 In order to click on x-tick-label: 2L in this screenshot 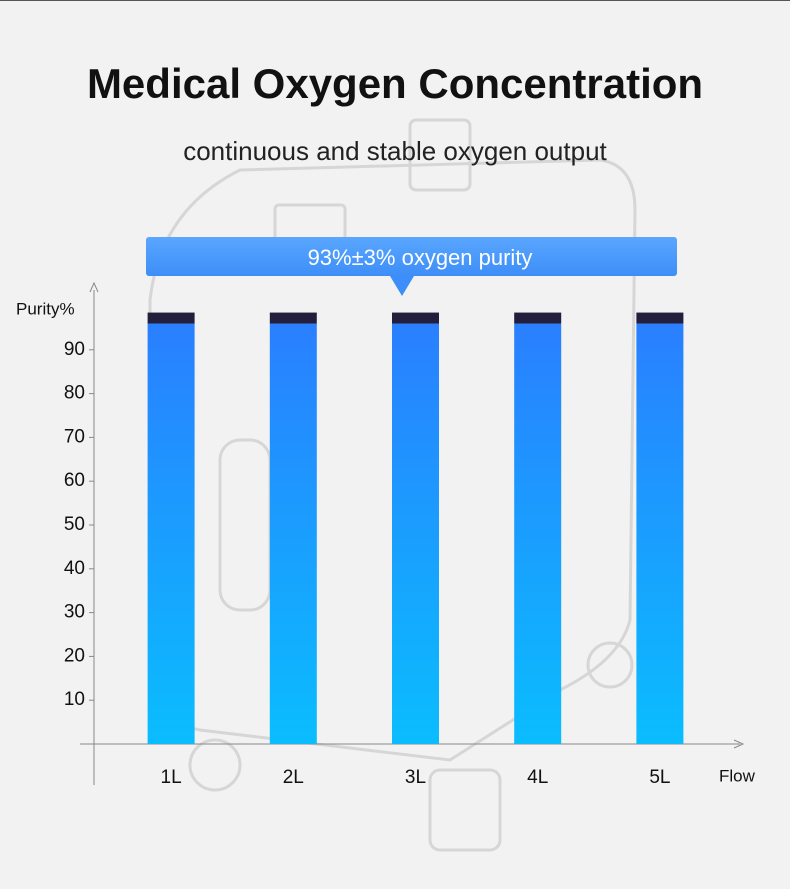, I will do `click(293, 777)`.